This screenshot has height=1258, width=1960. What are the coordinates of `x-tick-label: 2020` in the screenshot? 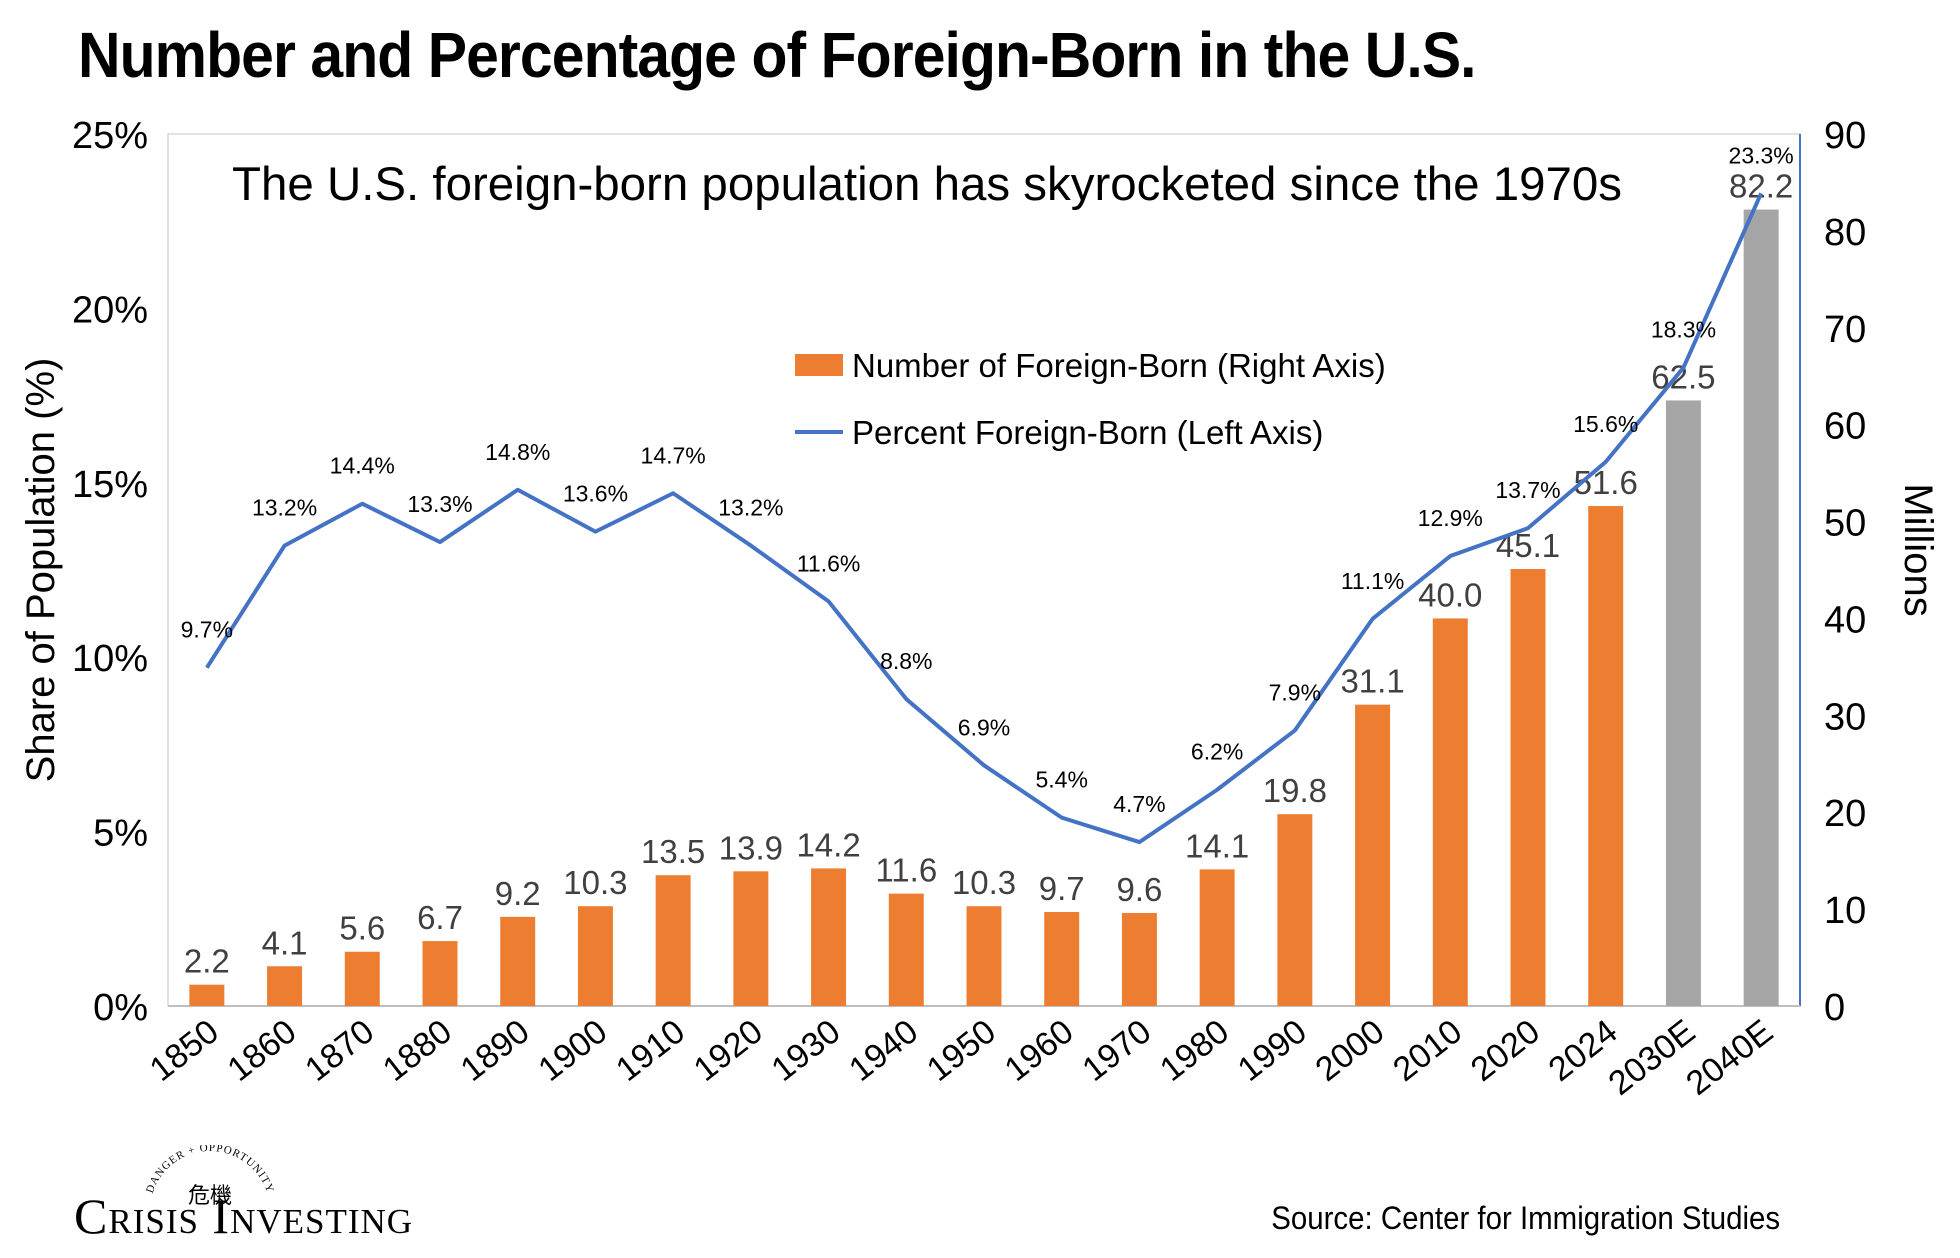 It's located at (1505, 1050).